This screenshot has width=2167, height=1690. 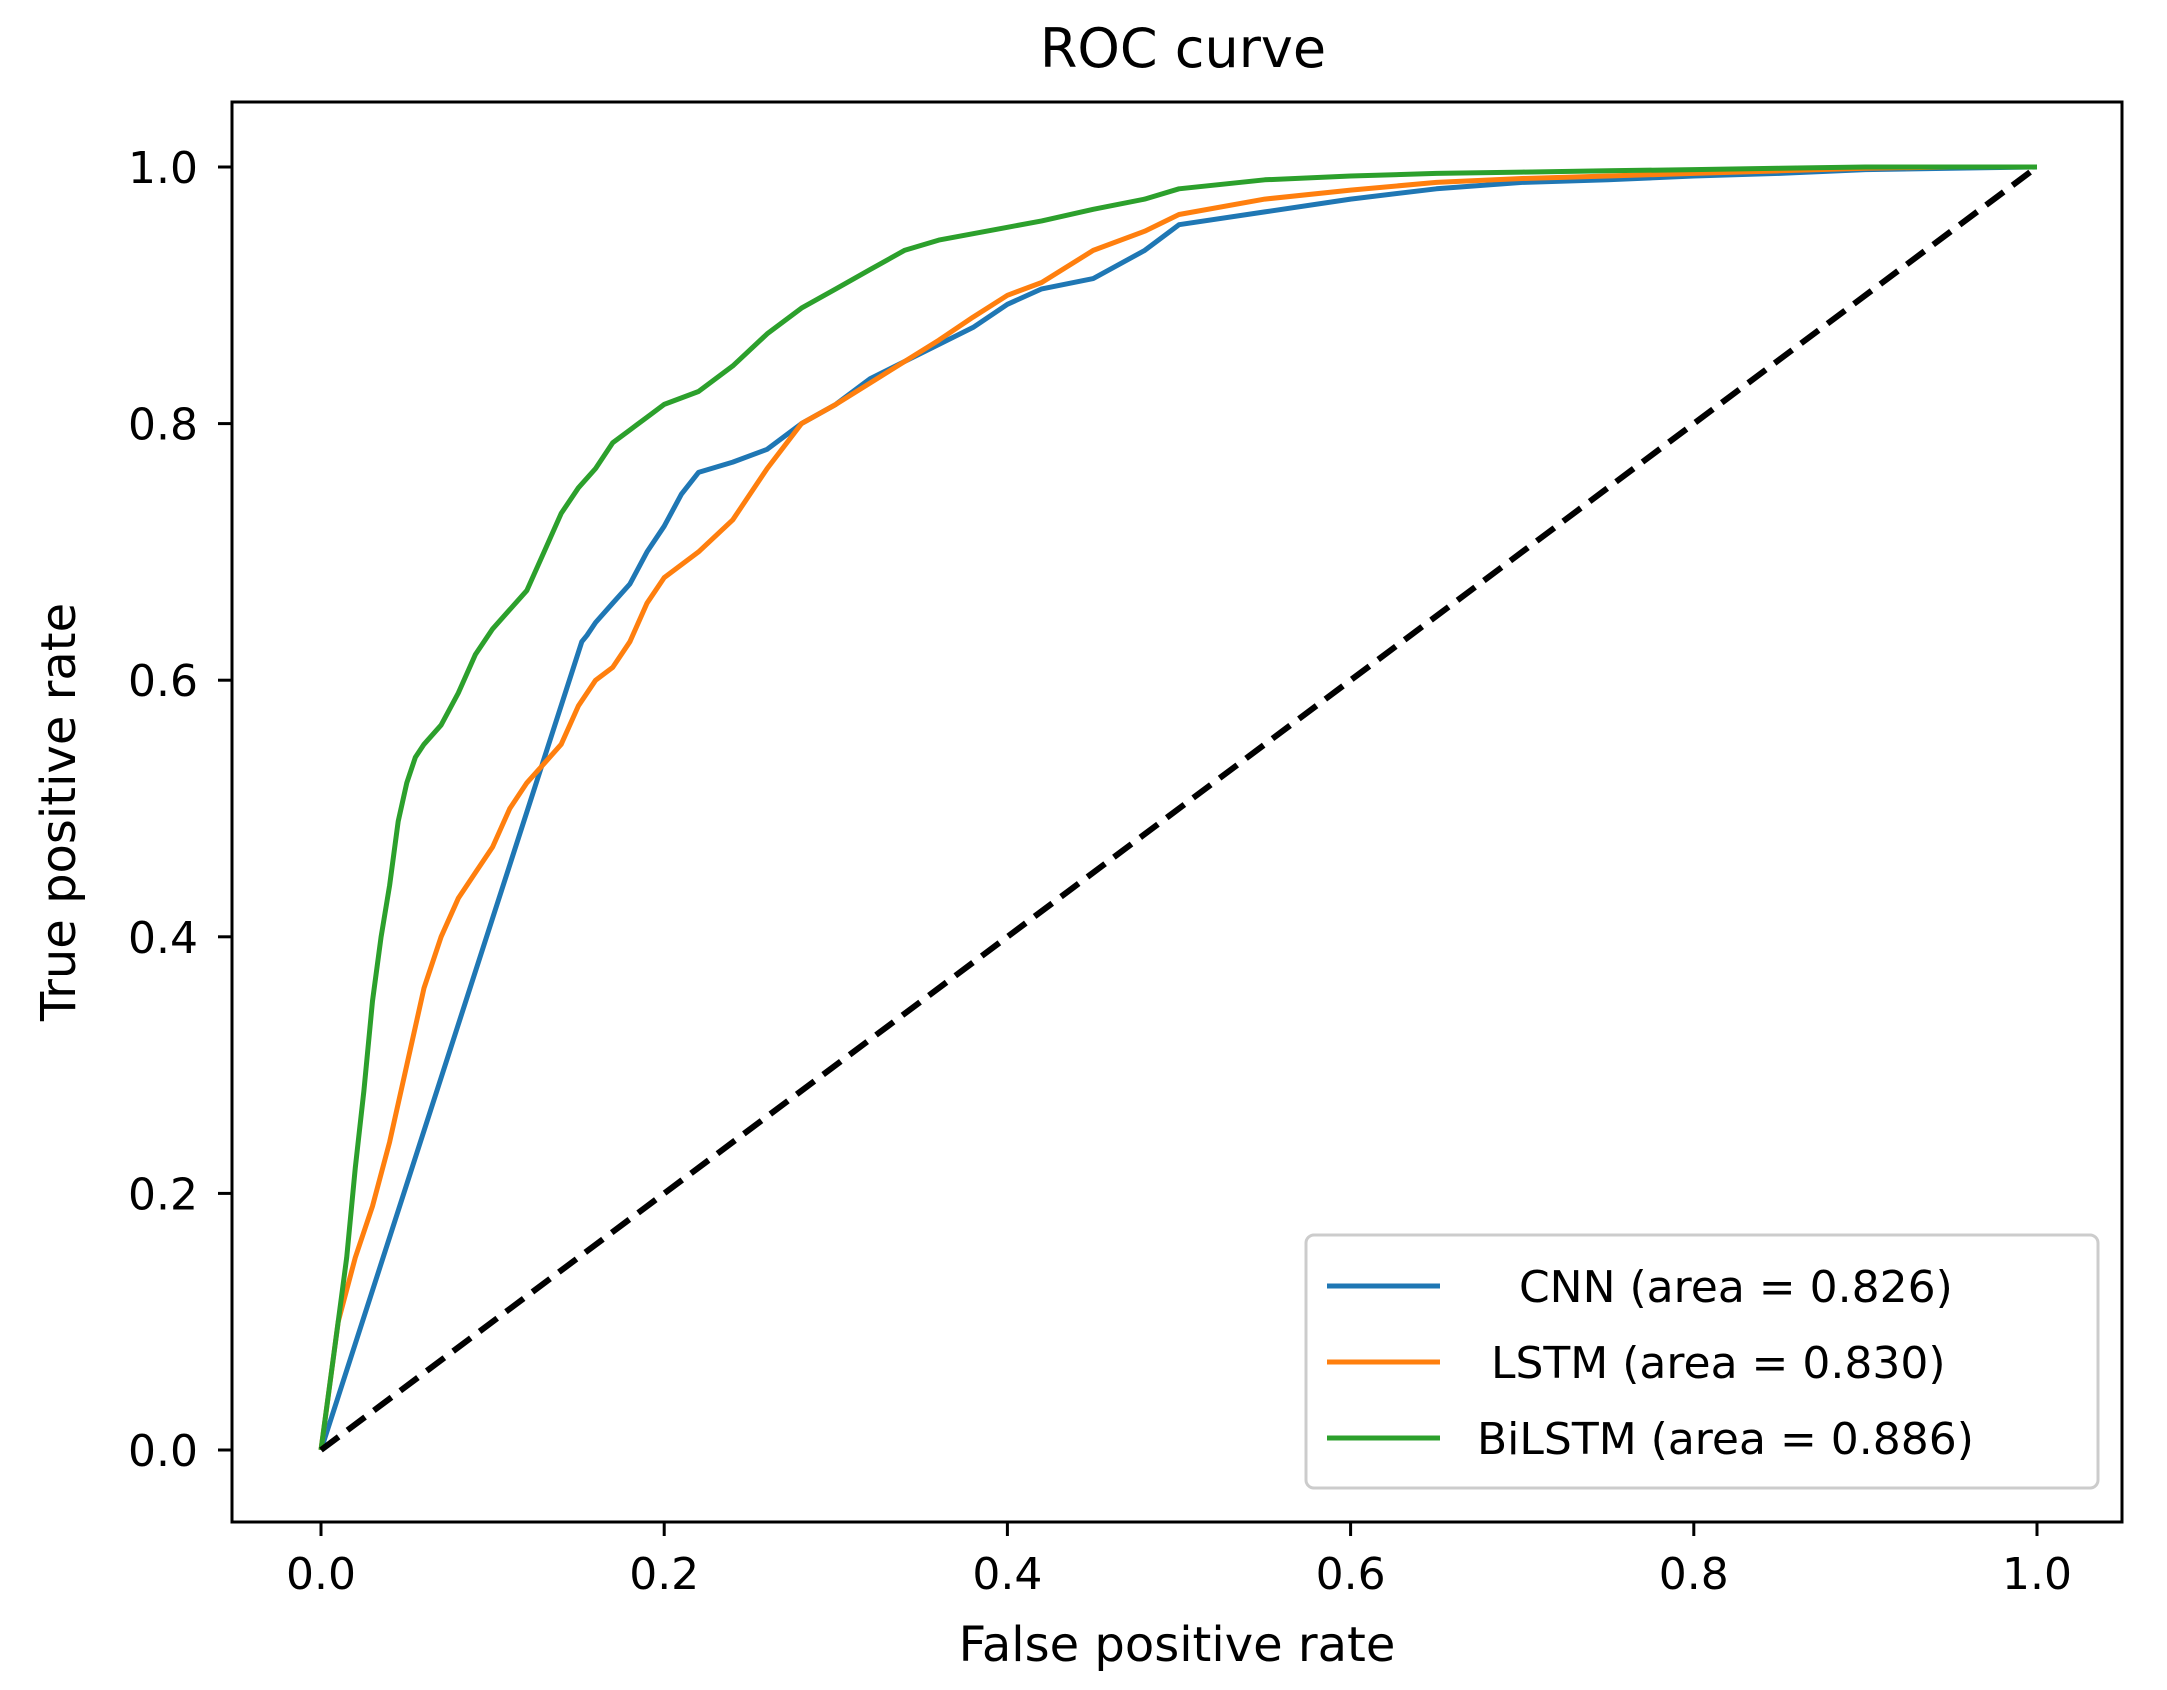 I want to click on legend-label-bilstm: BiLSTM (area = 0.886), so click(x=1725, y=1439).